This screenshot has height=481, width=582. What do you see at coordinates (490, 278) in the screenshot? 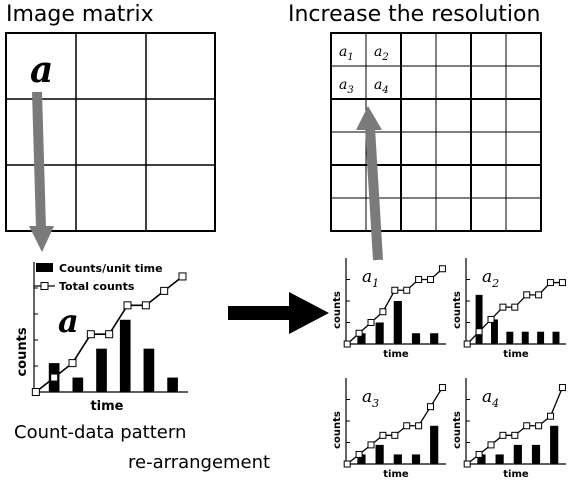
I see `small-chart-label: a2` at bounding box center [490, 278].